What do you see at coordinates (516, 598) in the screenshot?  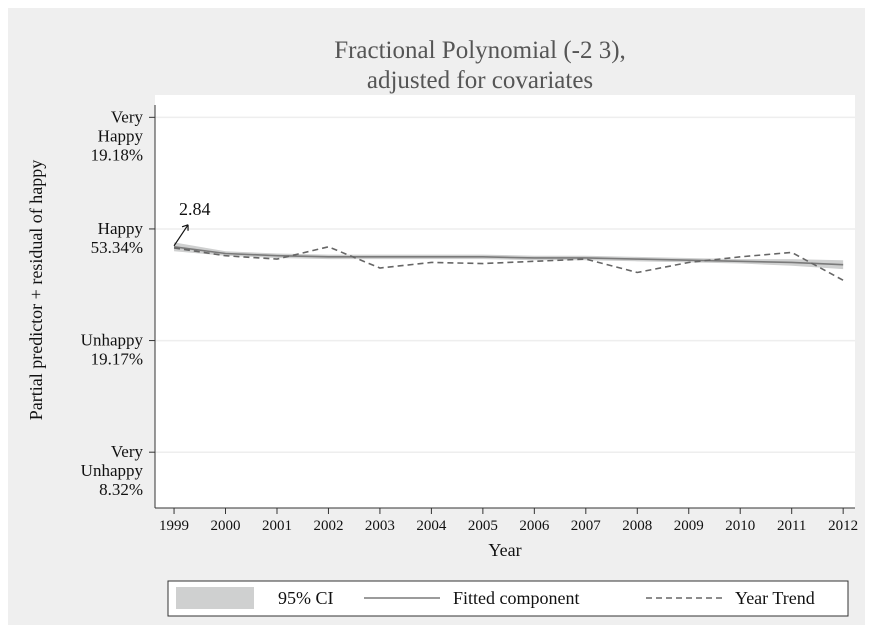 I see `legend-label: Fitted component` at bounding box center [516, 598].